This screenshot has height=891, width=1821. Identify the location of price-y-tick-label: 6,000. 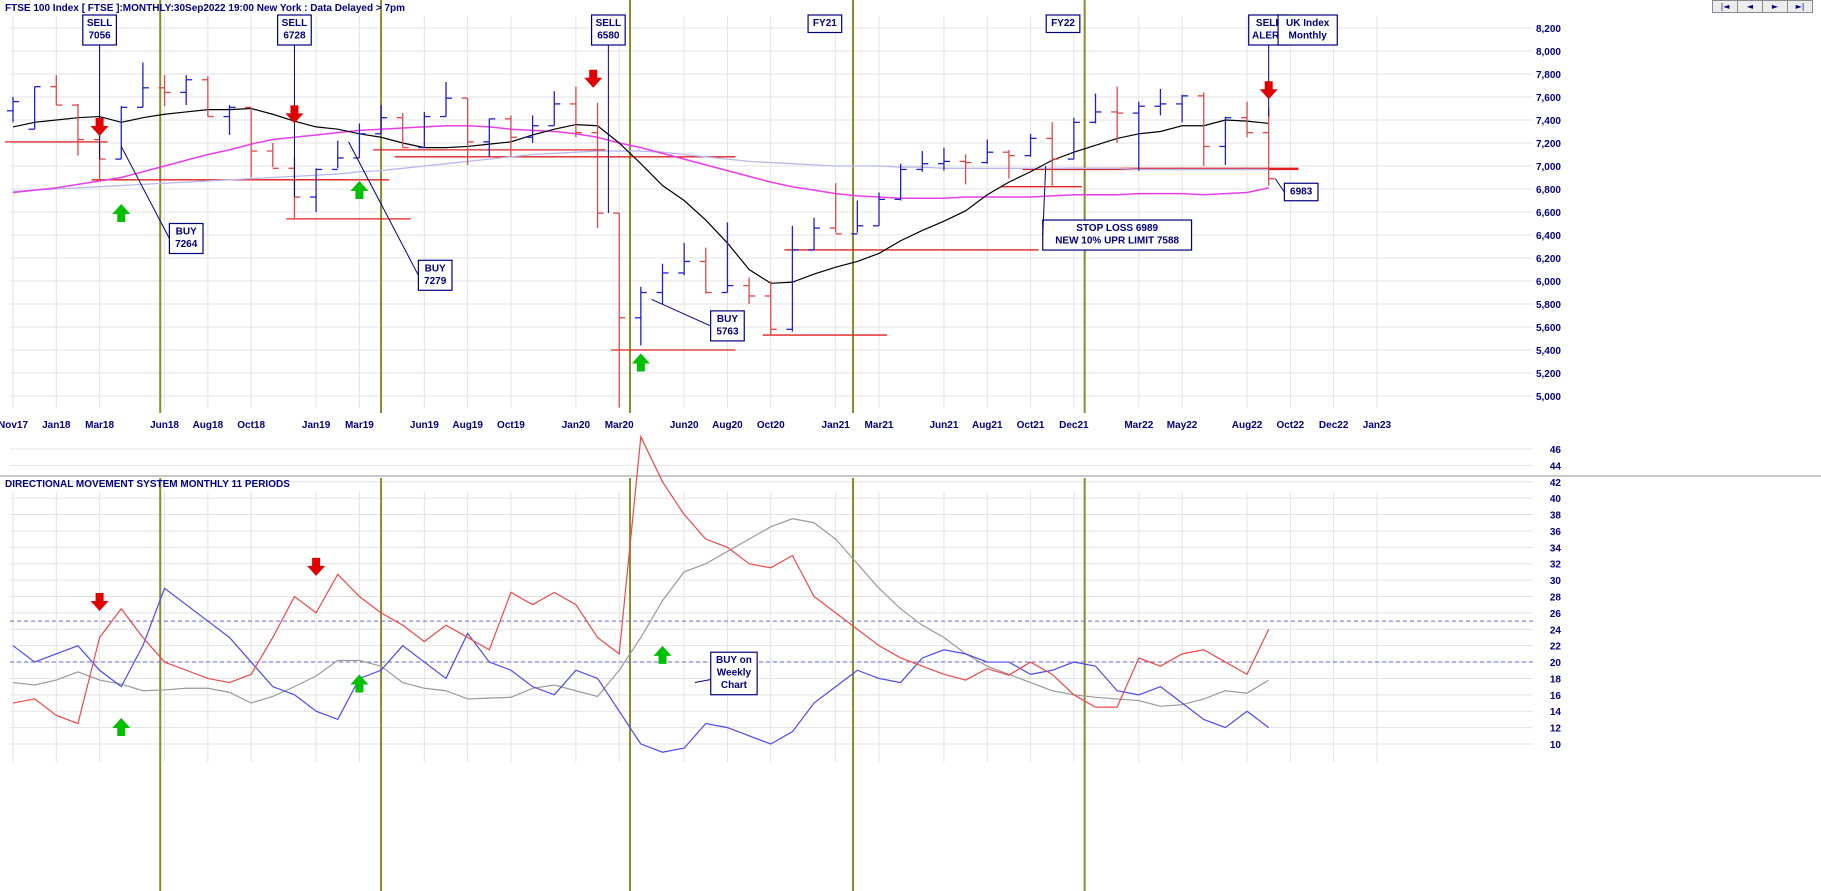
(1548, 282).